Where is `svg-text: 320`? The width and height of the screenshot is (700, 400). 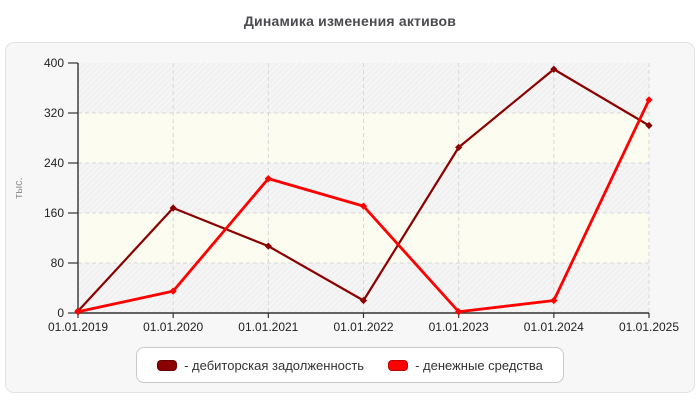
svg-text: 320 is located at coordinates (54, 113).